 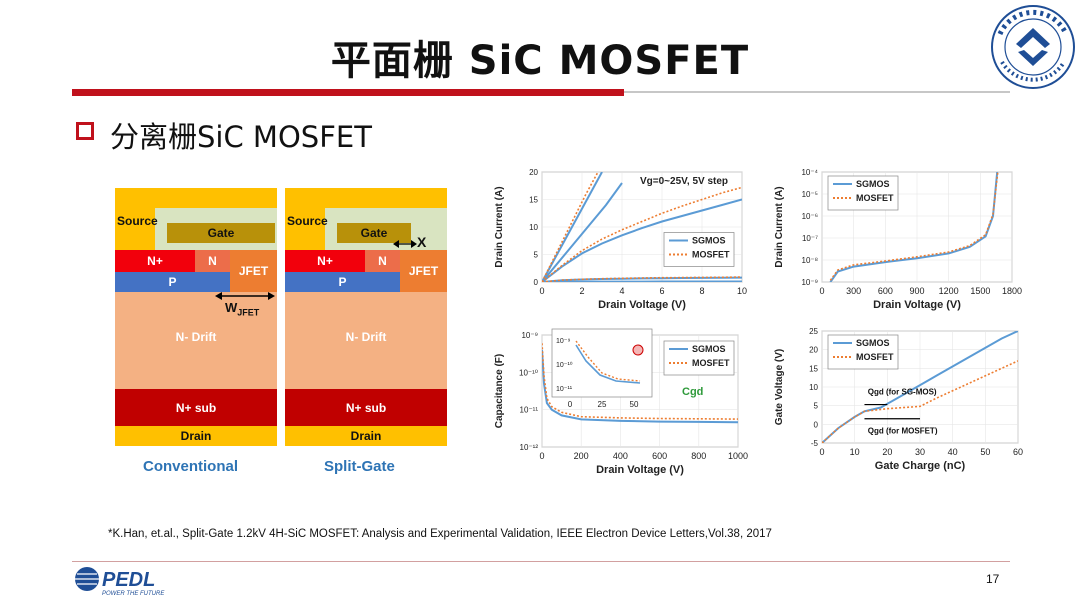 I want to click on y-tick-label: 10⁻⁶, so click(x=810, y=216).